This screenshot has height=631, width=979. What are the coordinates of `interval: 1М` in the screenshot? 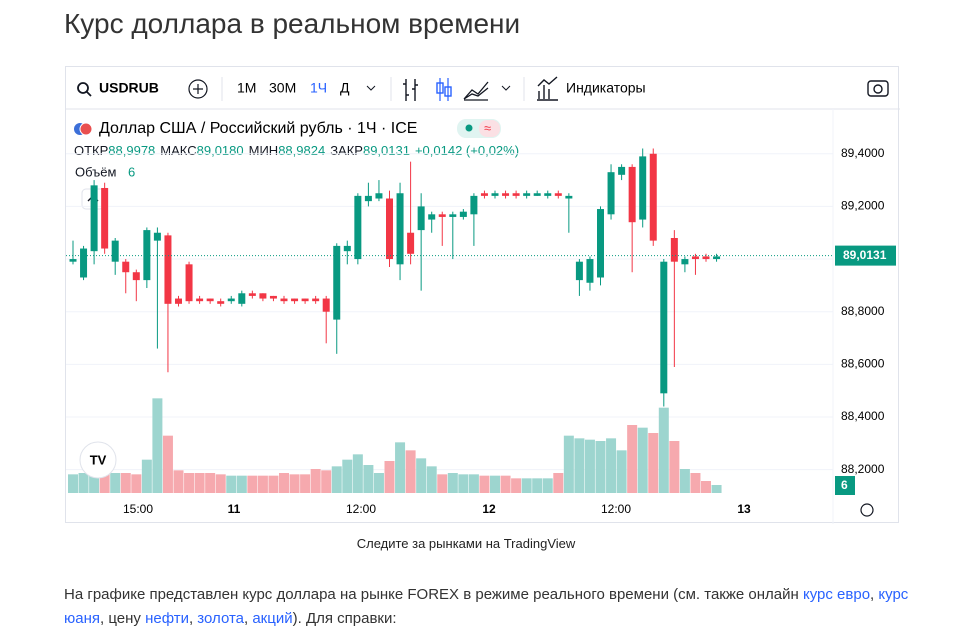 It's located at (246, 88).